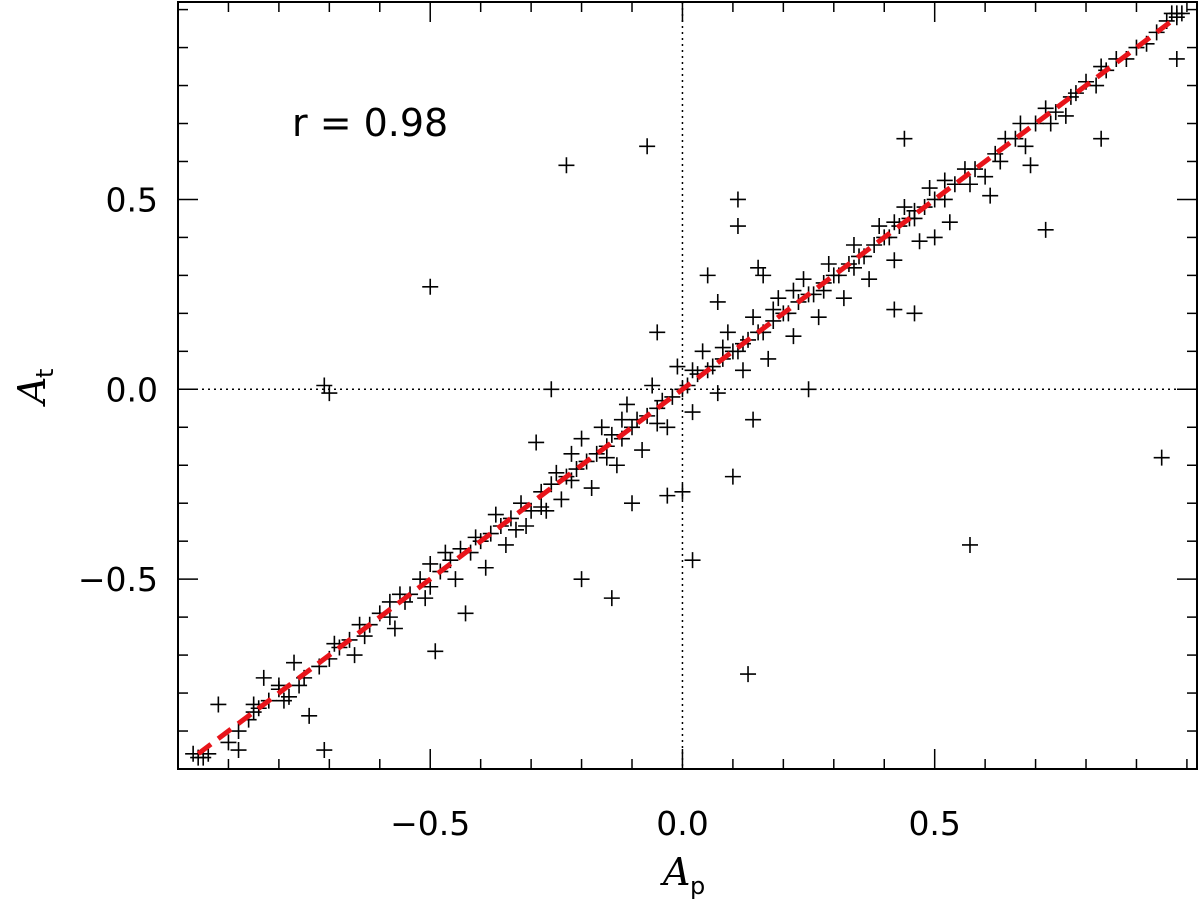 This screenshot has width=1200, height=901. Describe the element at coordinates (370, 123) in the screenshot. I see `correlation-annotation: r = 0.98` at that location.